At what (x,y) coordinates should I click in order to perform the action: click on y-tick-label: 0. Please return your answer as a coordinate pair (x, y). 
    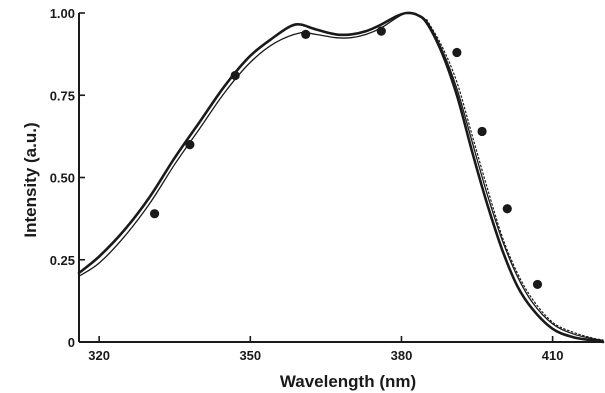
    Looking at the image, I should click on (71, 342).